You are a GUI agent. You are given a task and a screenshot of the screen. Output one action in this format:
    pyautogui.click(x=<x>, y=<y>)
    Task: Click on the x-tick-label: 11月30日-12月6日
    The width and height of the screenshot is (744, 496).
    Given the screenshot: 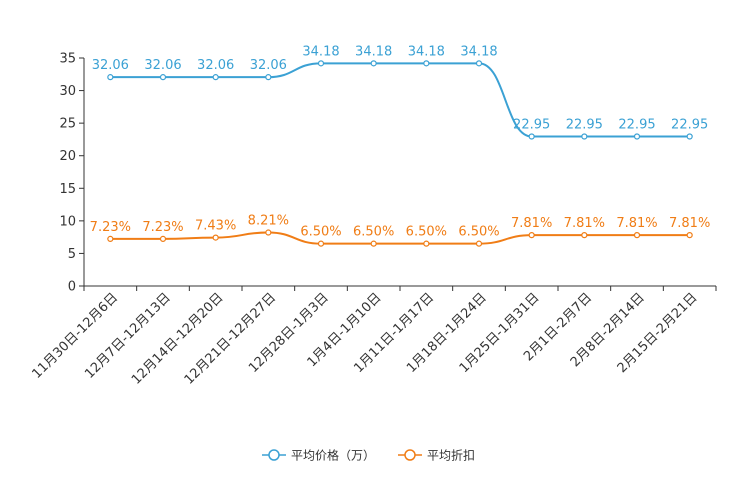 What is the action you would take?
    pyautogui.click(x=76, y=336)
    